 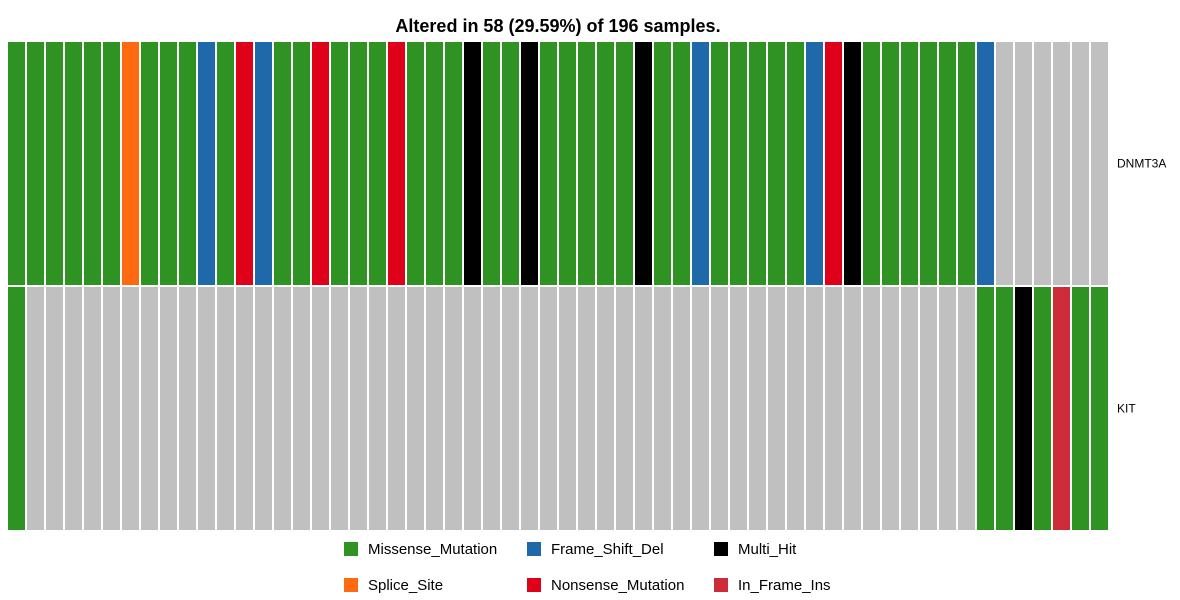 What do you see at coordinates (617, 585) in the screenshot?
I see `legend-label-nonsense-mutation: Nonsense_Mutation` at bounding box center [617, 585].